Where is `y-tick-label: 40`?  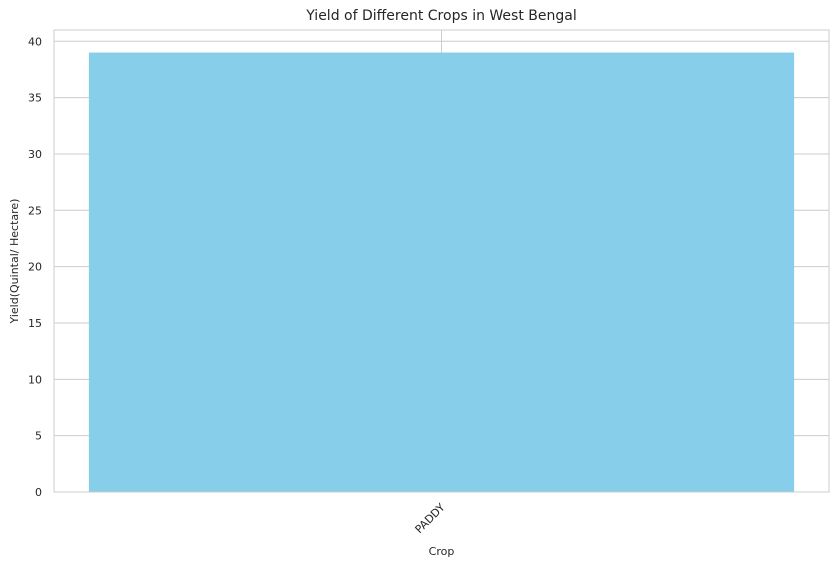 y-tick-label: 40 is located at coordinates (35, 41).